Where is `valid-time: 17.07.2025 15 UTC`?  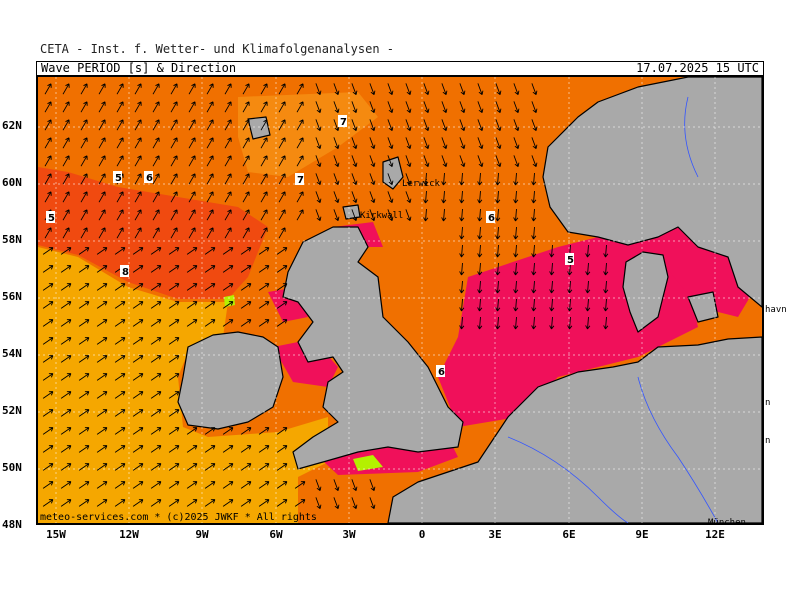 valid-time: 17.07.2025 15 UTC is located at coordinates (697, 68).